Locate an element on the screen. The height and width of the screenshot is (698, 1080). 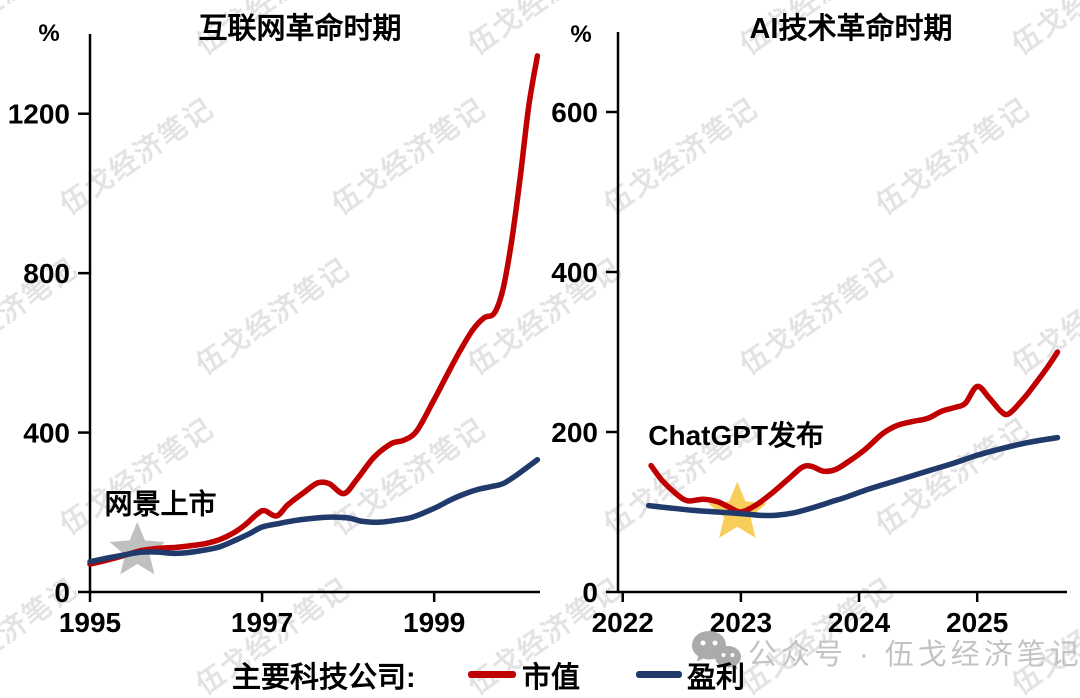
market-cap-legend-swatch is located at coordinates (492, 674).